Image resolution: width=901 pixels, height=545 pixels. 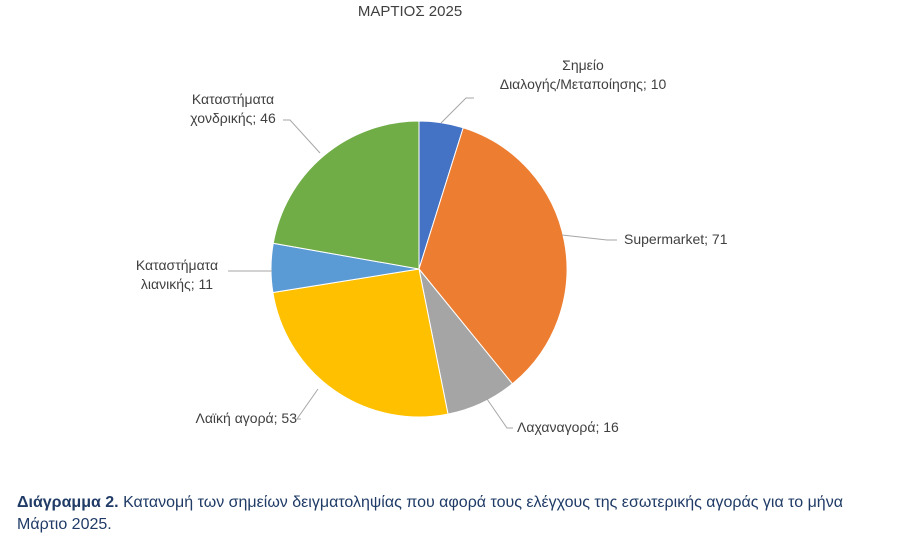 I want to click on caption-prefix: Διάγραμμα 2., so click(x=68, y=502).